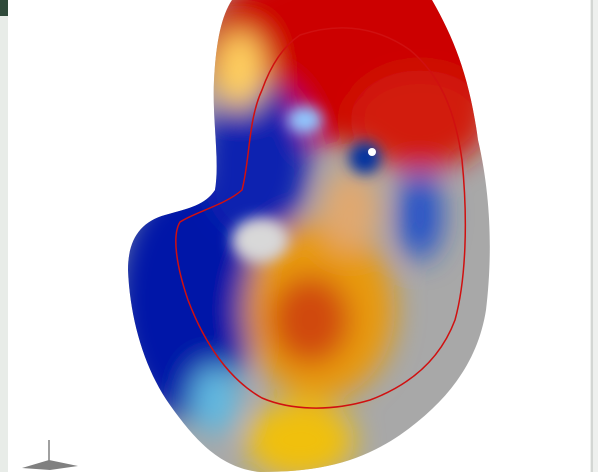  Describe the element at coordinates (4, 236) in the screenshot. I see `left-edge` at that location.